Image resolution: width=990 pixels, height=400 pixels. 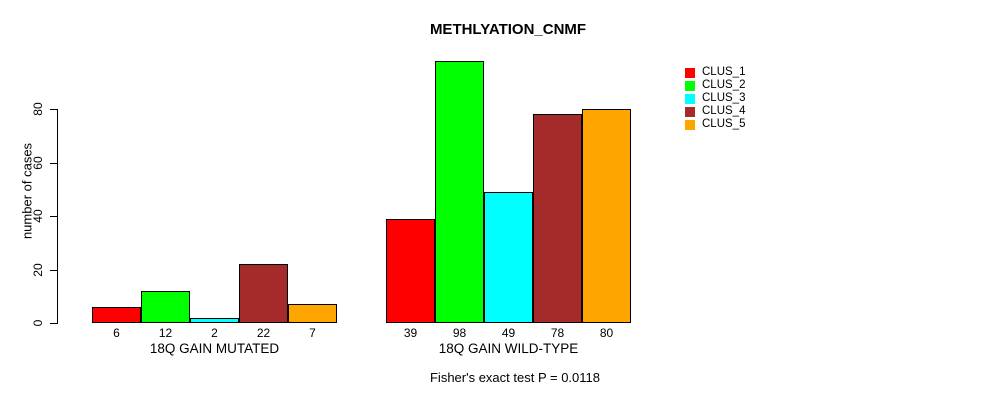 I want to click on y-axis-tick-label: 80, so click(x=38, y=109).